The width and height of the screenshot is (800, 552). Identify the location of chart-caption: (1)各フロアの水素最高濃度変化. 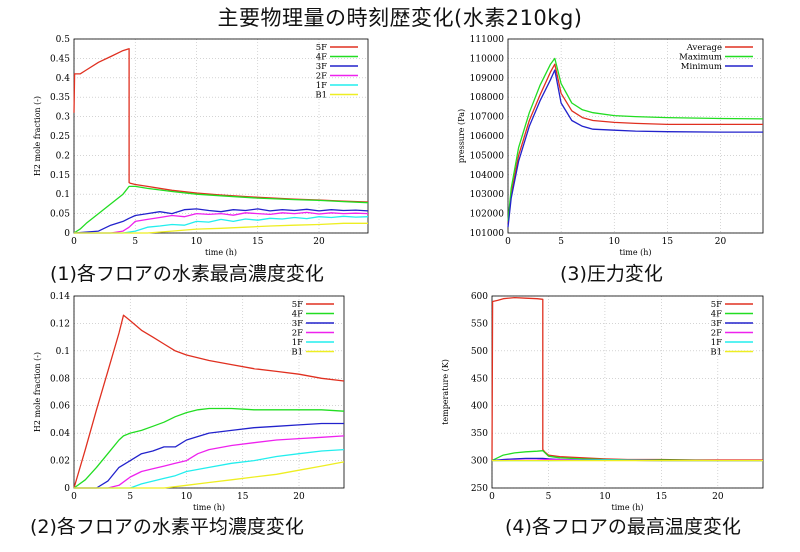
(187, 274).